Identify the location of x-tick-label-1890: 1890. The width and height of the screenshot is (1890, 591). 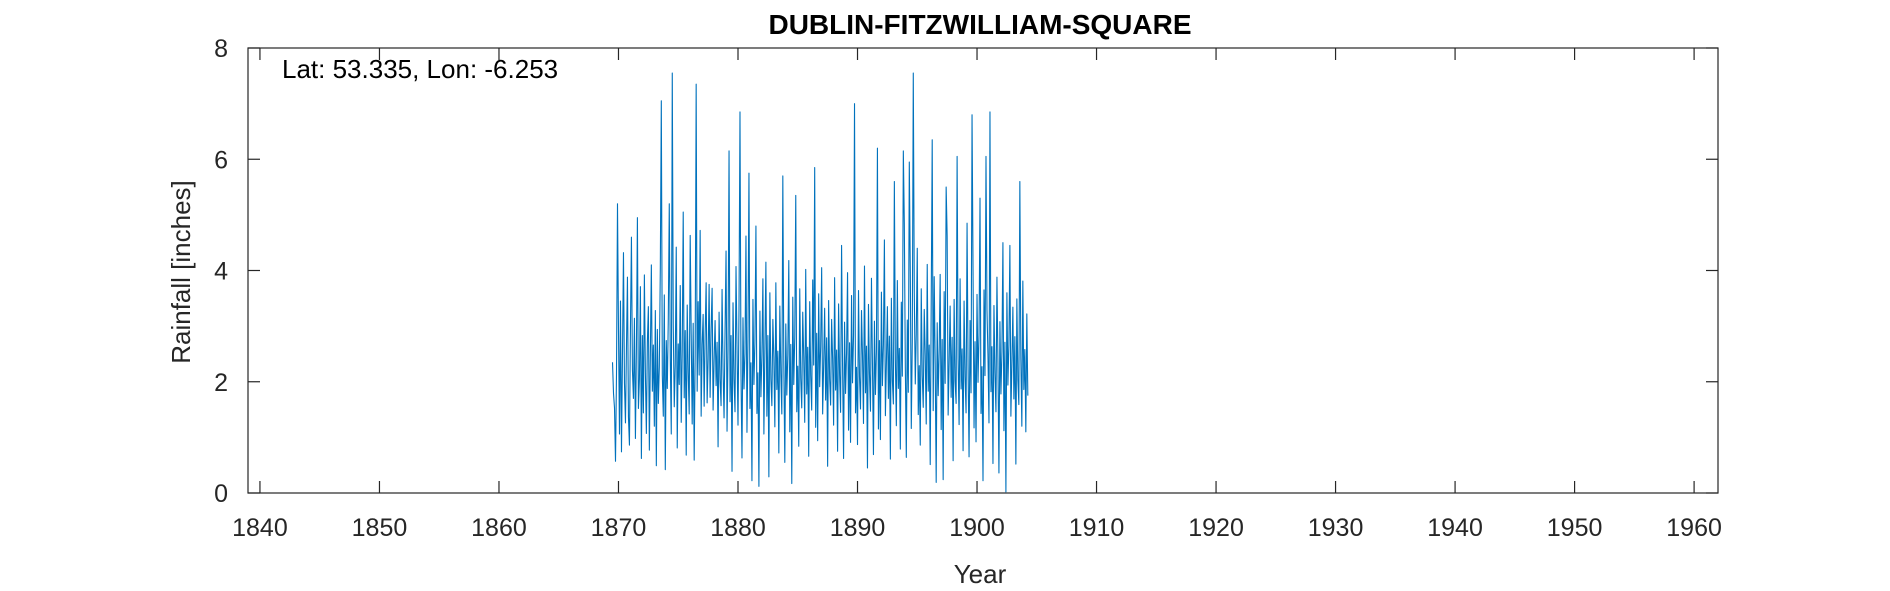
(858, 528).